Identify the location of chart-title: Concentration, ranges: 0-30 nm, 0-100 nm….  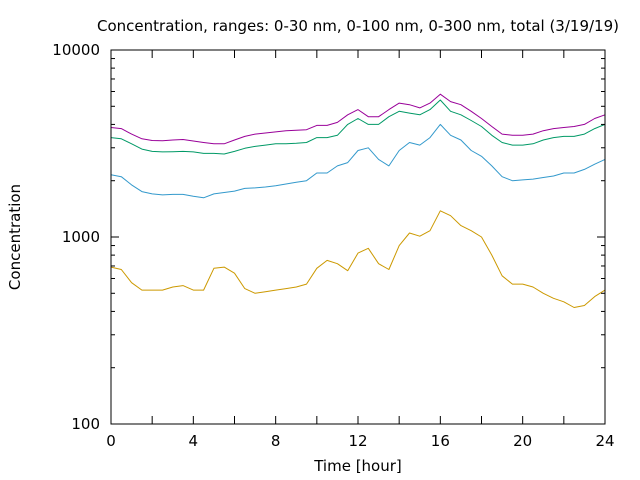
(358, 26).